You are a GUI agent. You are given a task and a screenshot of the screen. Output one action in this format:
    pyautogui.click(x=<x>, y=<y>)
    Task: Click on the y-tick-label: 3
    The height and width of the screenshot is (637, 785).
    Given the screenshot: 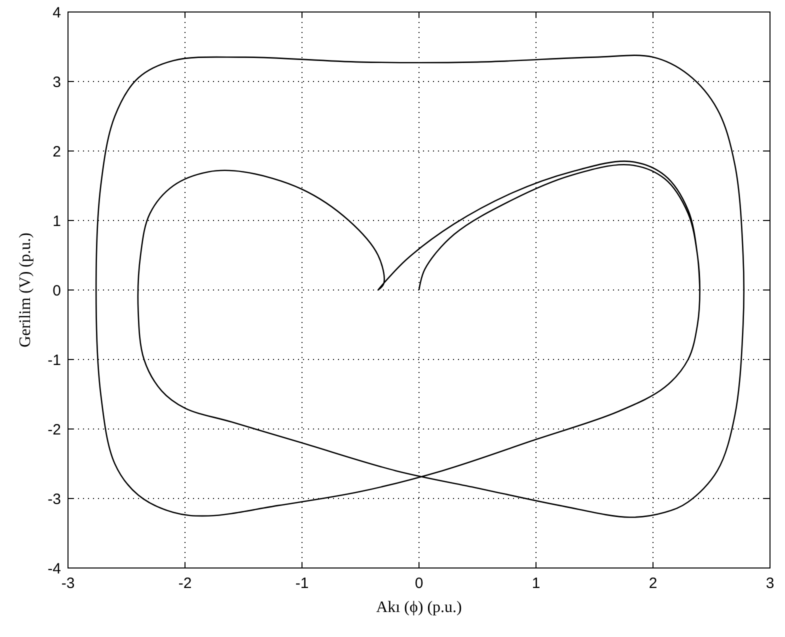 What is the action you would take?
    pyautogui.click(x=56, y=82)
    